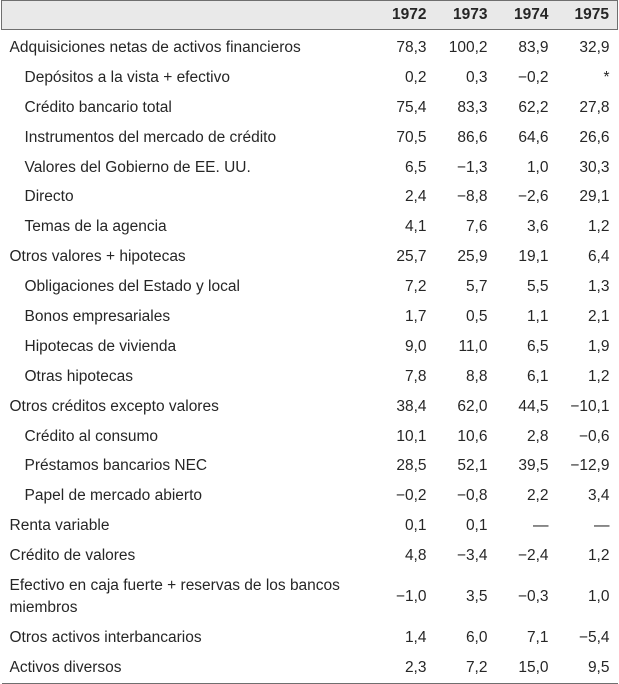 Image resolution: width=619 pixels, height=684 pixels. I want to click on value-cell-1973: −1,3, so click(472, 167).